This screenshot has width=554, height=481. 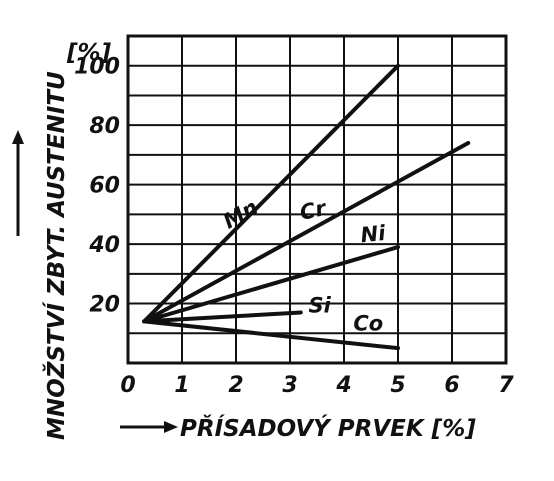 I want to click on series-line-ni, so click(x=271, y=284).